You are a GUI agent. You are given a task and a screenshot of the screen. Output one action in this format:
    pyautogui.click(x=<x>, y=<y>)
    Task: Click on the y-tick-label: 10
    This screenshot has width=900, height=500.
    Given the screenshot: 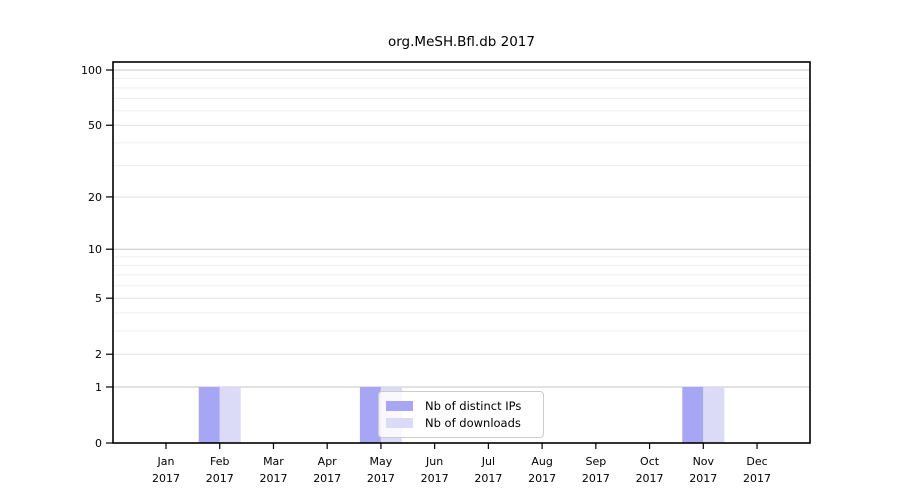 What is the action you would take?
    pyautogui.click(x=95, y=249)
    